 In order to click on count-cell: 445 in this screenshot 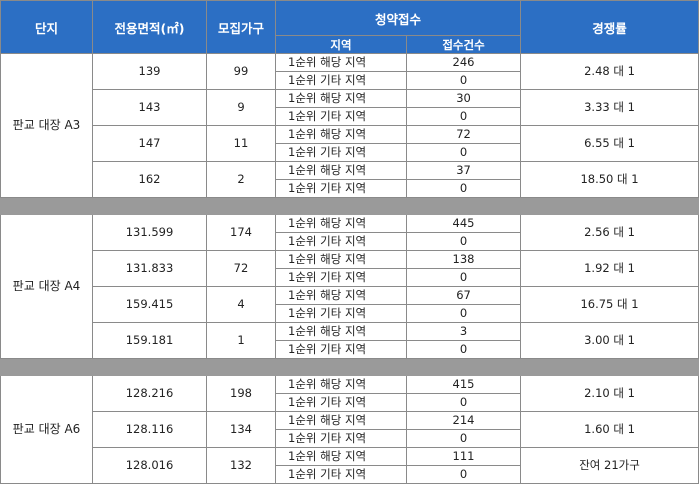, I will do `click(463, 223)`.